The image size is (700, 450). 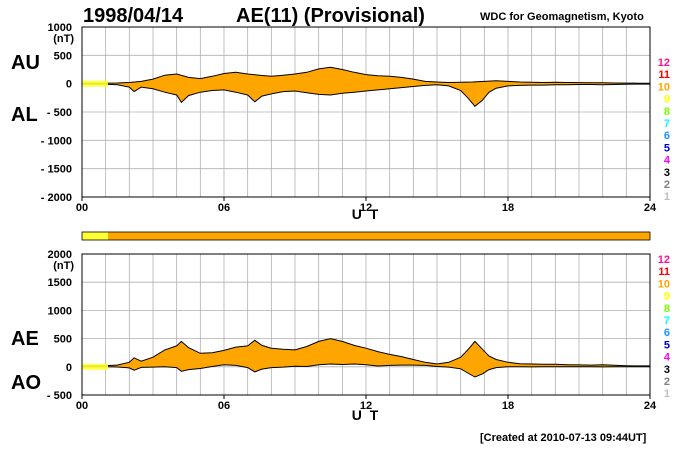 I want to click on series-line-ae, so click(x=365, y=352).